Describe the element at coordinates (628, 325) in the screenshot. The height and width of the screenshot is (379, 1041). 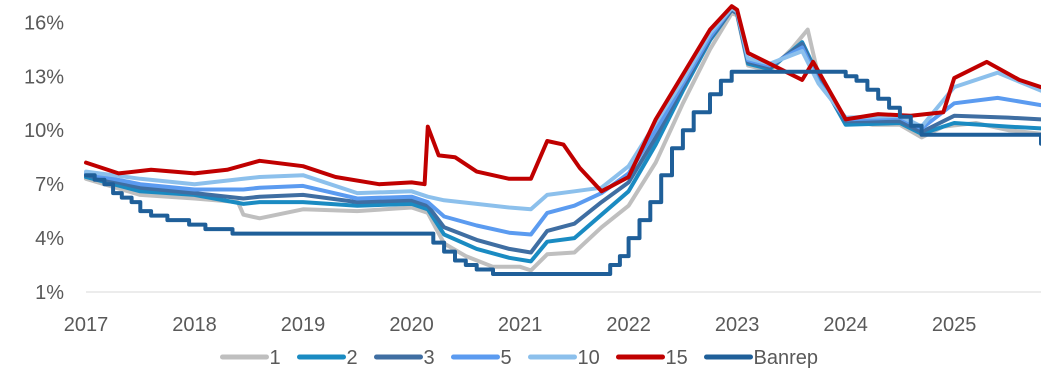
I see `x-tick-label: 2022` at that location.